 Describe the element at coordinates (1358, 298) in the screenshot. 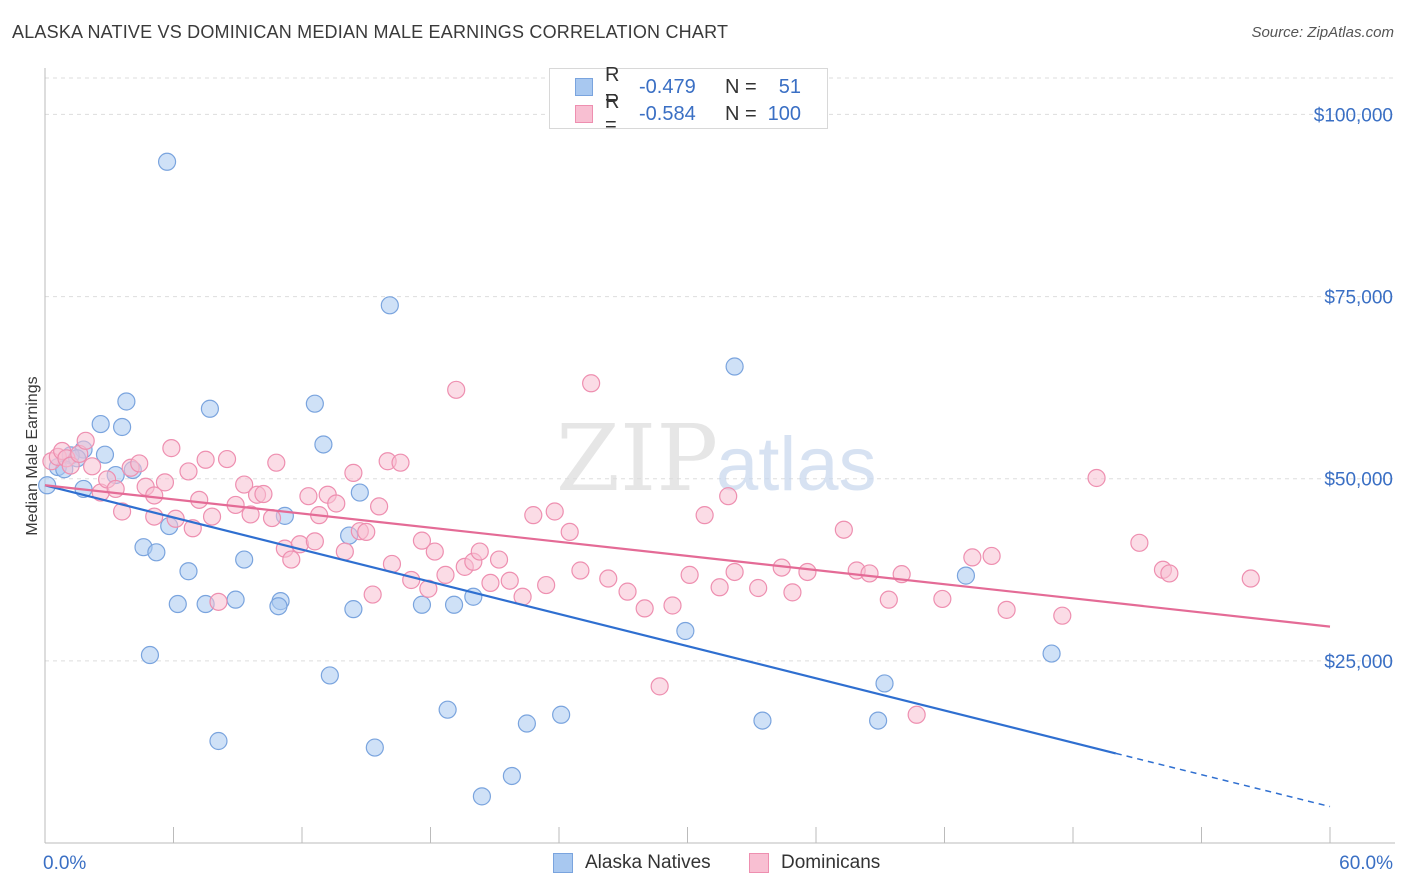

I see `y-tick-label: $75,000` at that location.